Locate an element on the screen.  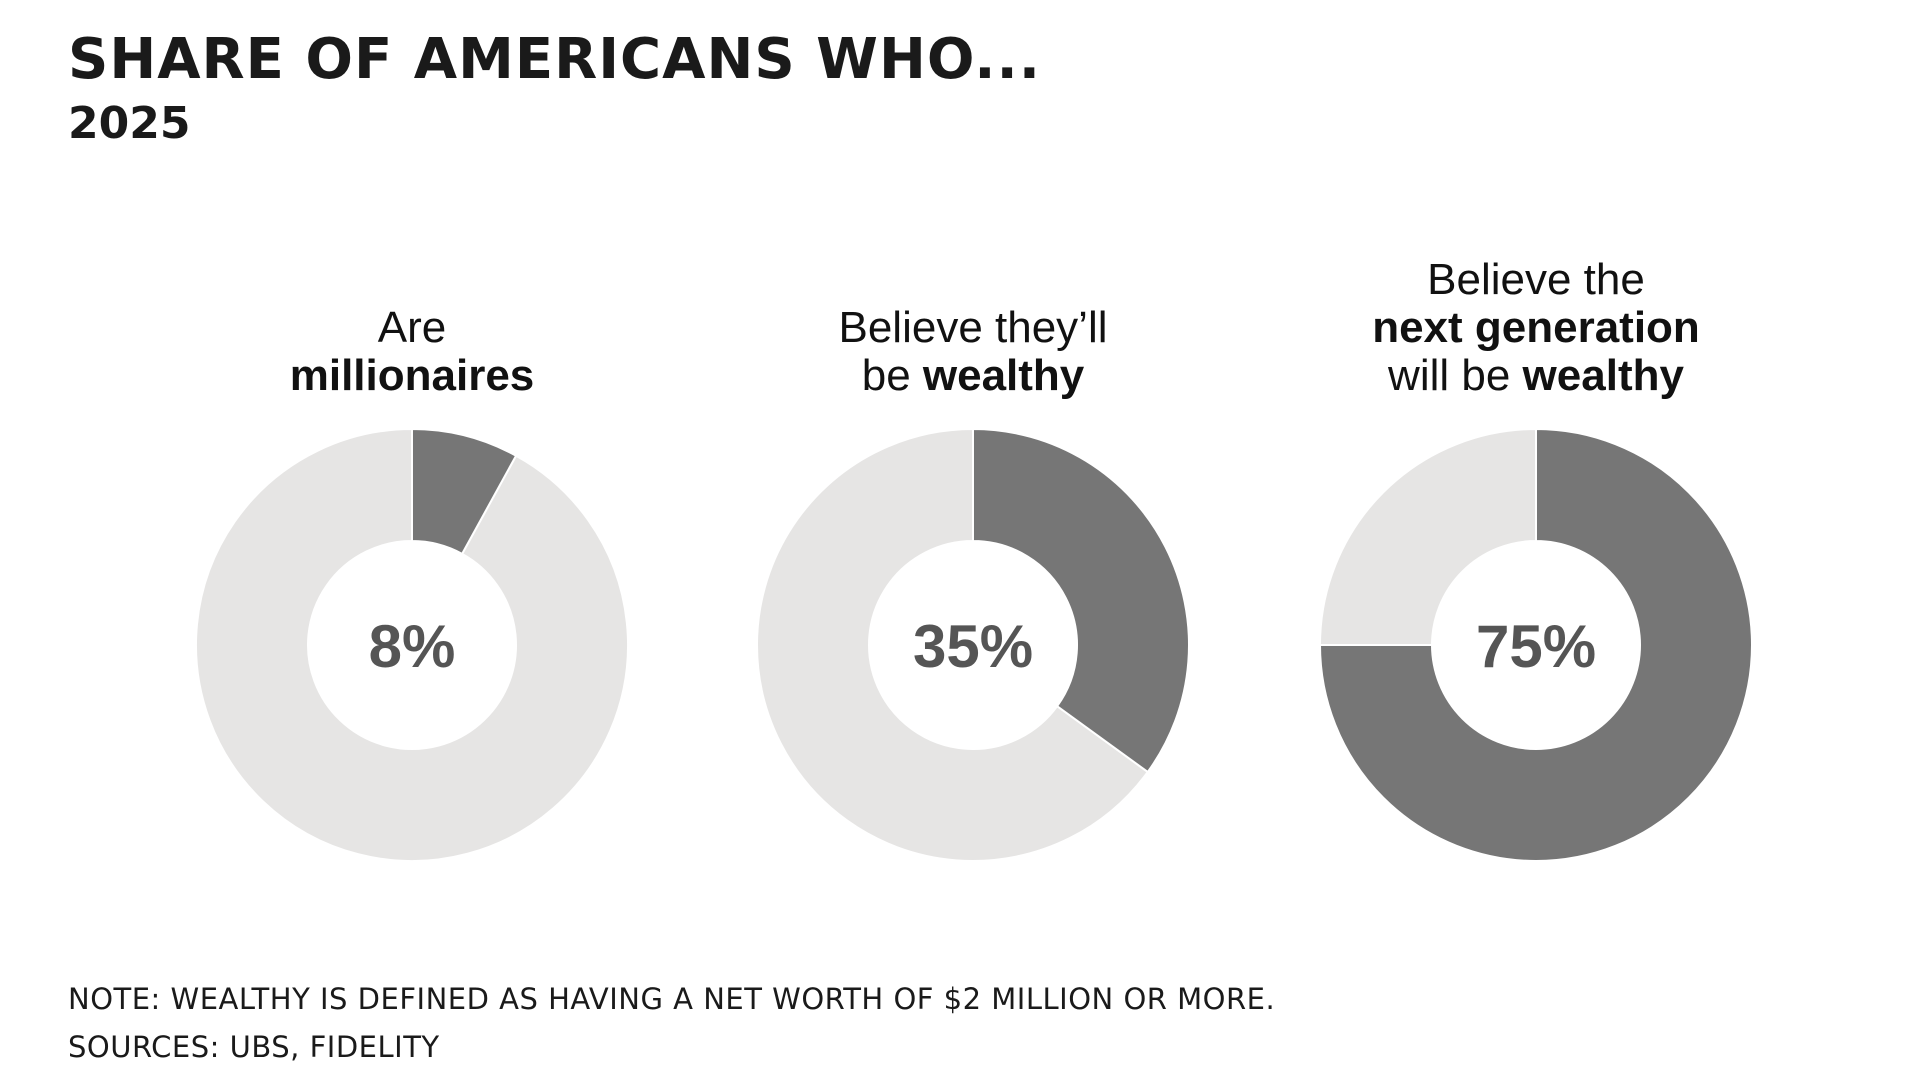
donut-title-line: be wealthy is located at coordinates (973, 376).